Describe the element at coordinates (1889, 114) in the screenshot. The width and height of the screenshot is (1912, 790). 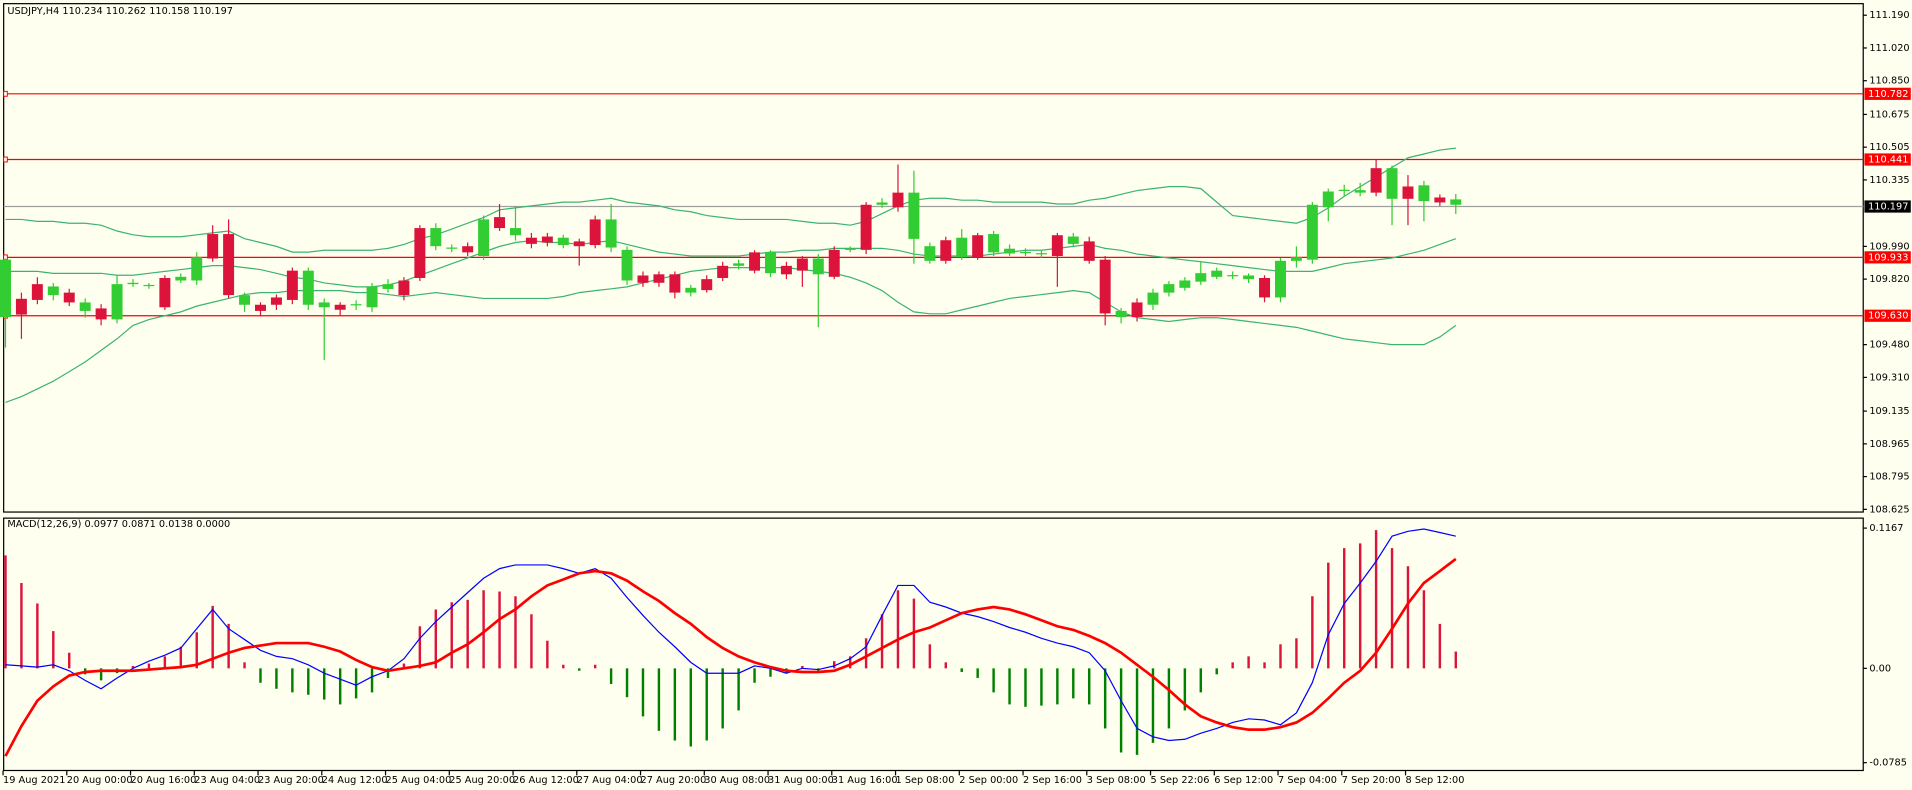
I see `y-tick-label: 110.675` at that location.